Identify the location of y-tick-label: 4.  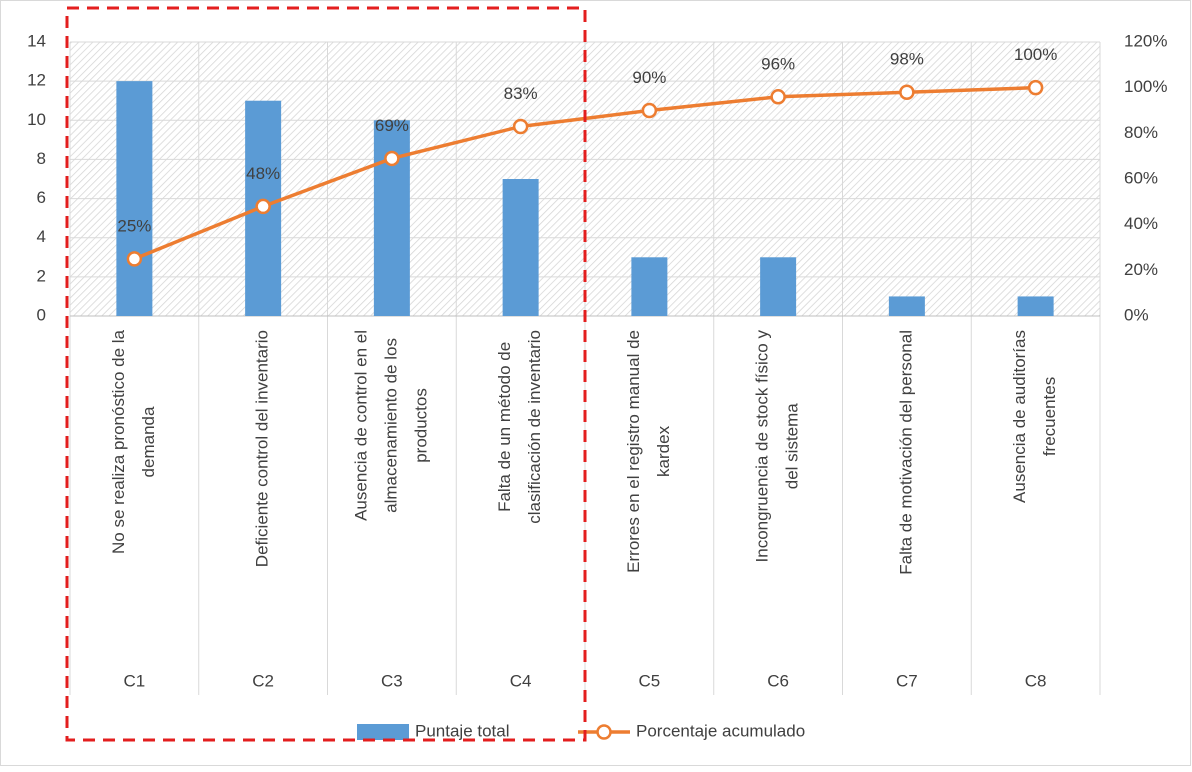
(41, 236).